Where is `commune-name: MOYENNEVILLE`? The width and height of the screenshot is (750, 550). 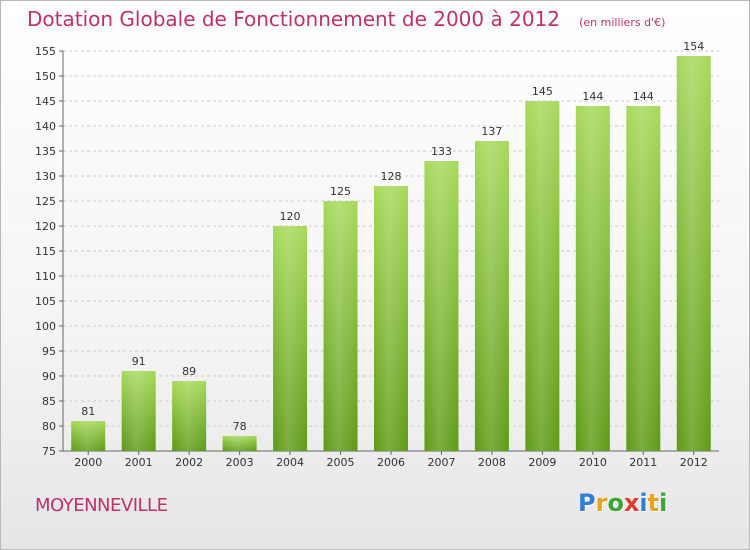 commune-name: MOYENNEVILLE is located at coordinates (101, 505).